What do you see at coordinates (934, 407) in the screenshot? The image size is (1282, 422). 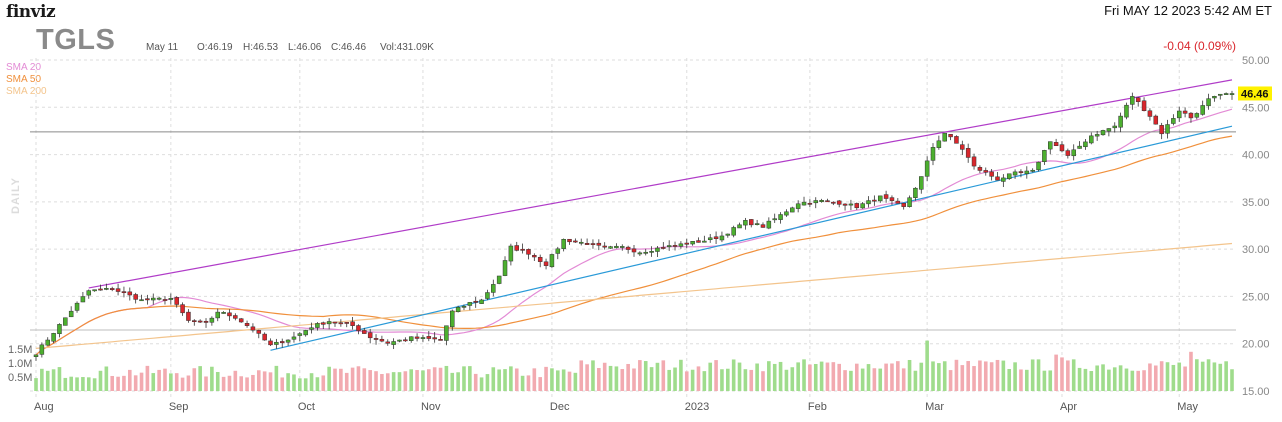 I see `x-tick-label: Mar` at bounding box center [934, 407].